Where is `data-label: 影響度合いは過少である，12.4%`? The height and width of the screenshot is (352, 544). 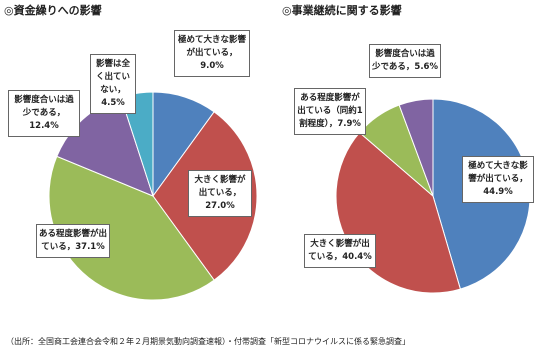
data-label: 影響度合いは過少である，12.4% is located at coordinates (44, 113).